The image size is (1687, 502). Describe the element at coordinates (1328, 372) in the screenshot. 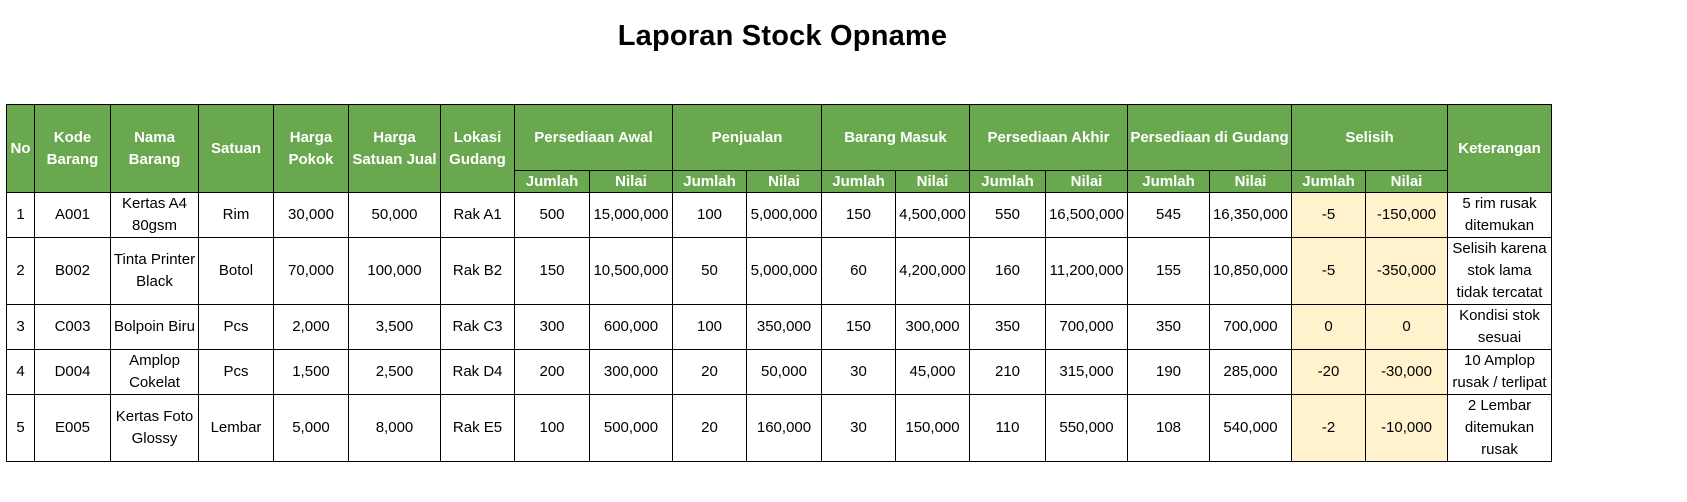

I see `cell-selisih-jumlah: -20` at that location.